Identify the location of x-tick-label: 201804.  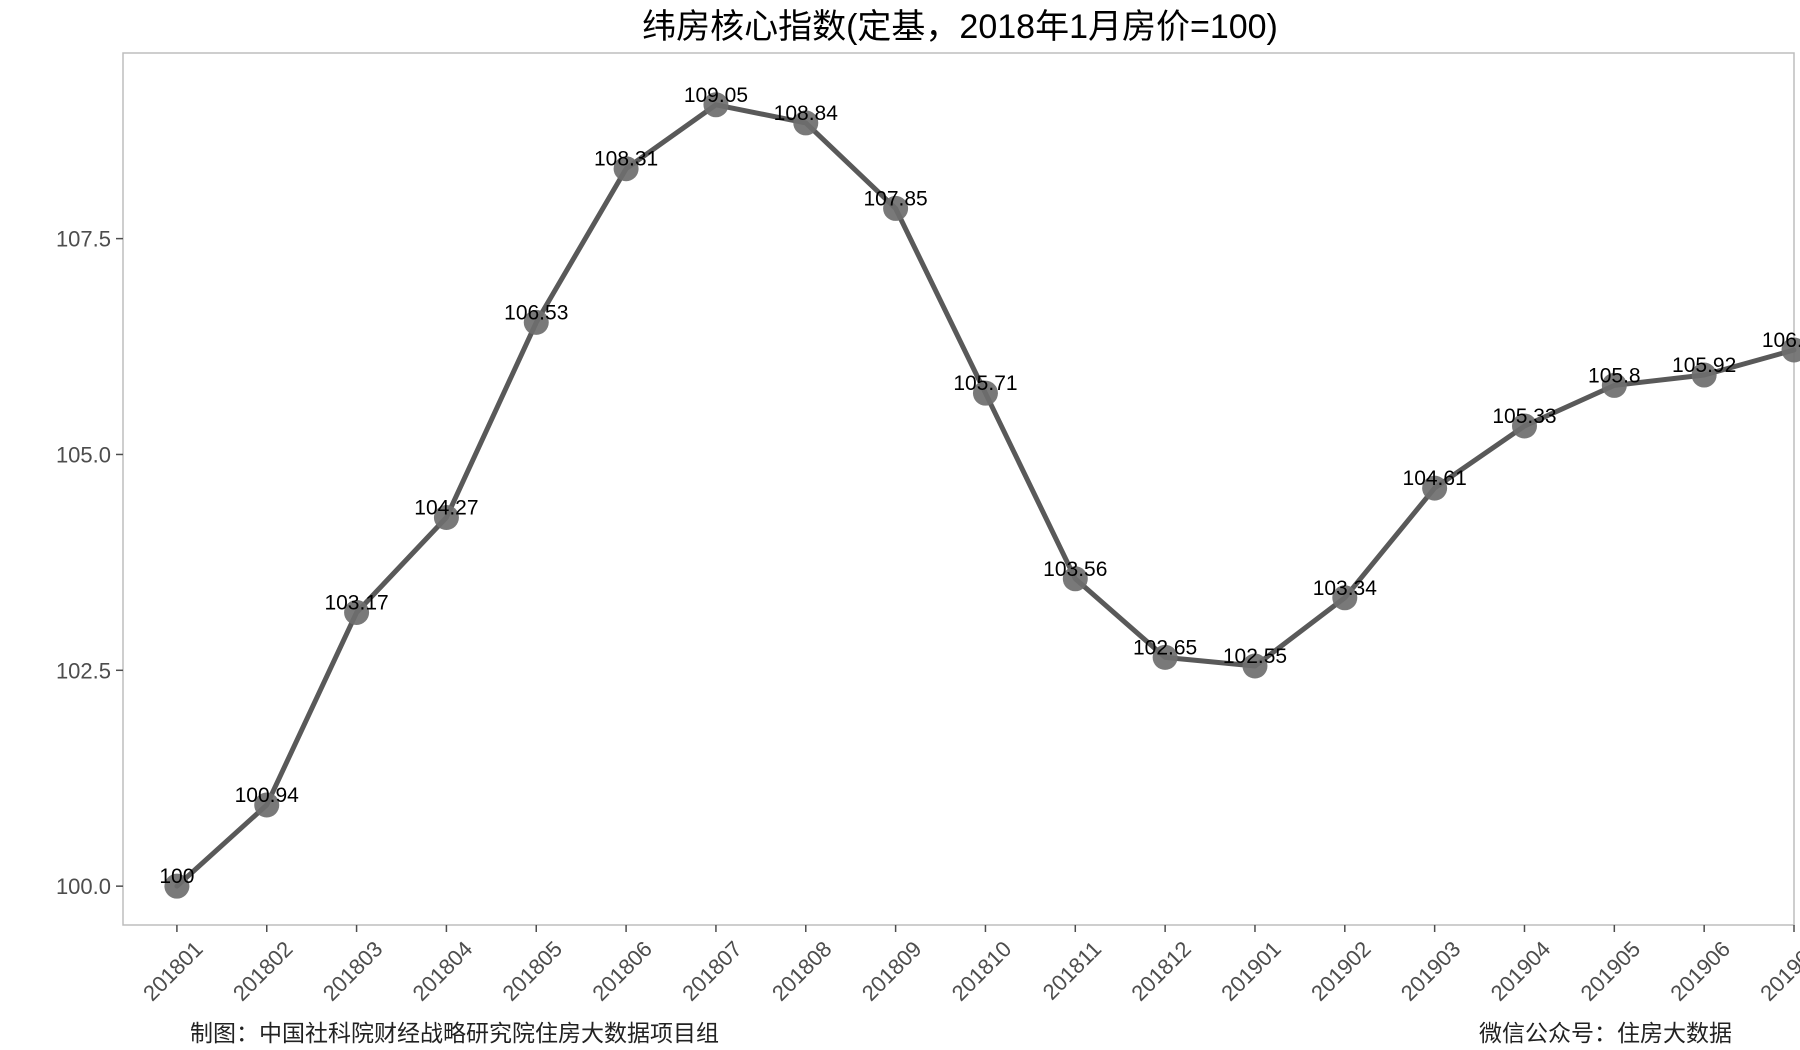
(443, 971).